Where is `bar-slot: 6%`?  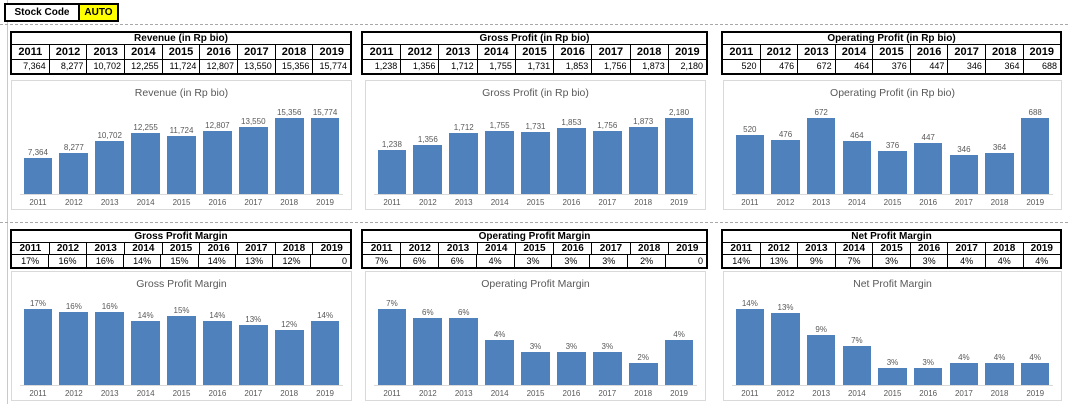 bar-slot: 6% is located at coordinates (428, 342).